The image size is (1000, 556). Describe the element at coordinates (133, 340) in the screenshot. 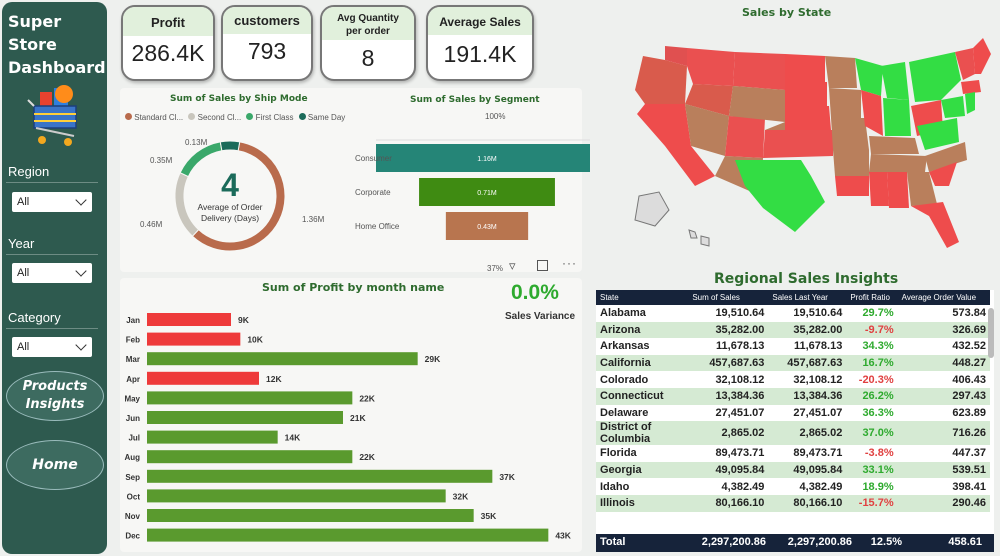

I see `month-label: Feb` at that location.